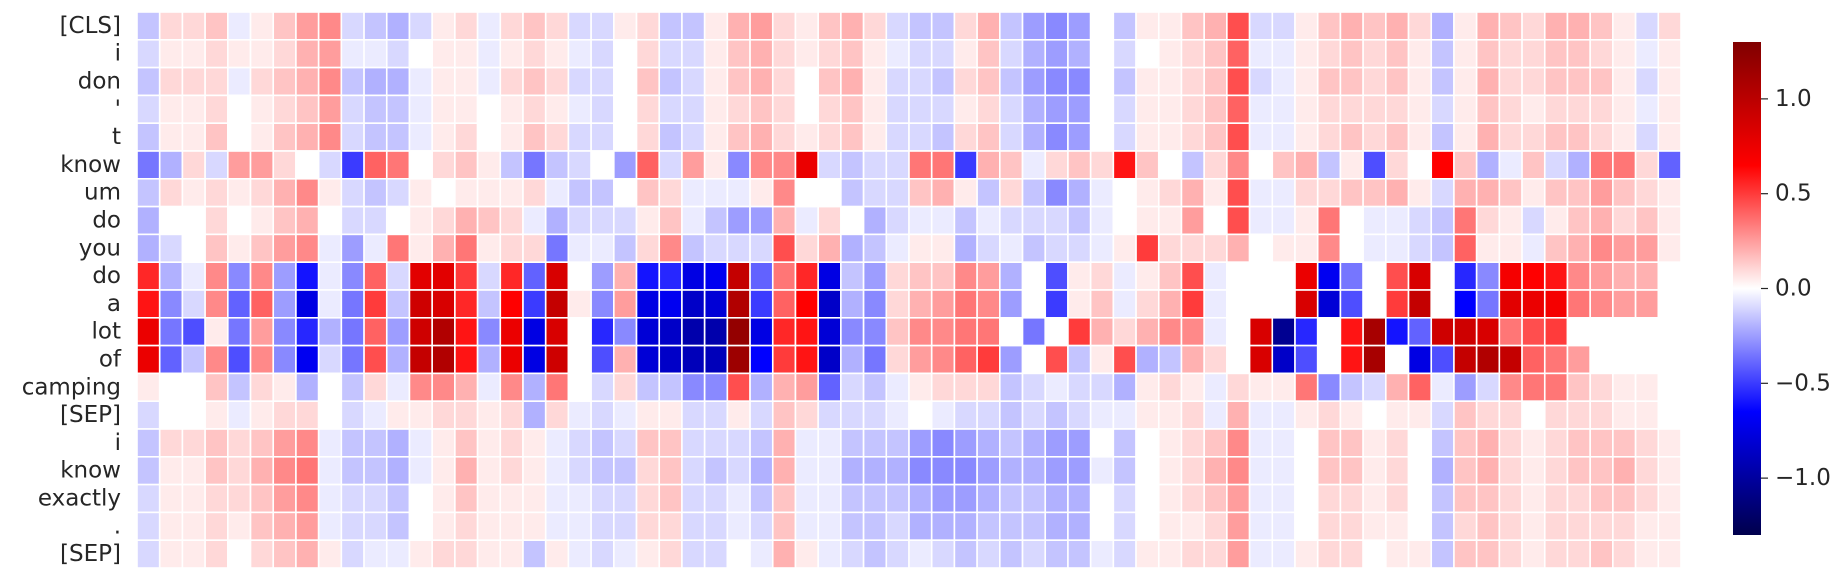  I want to click on colorbar: −1.0 −0.5 0.0 0.5 1.0, so click(1782, 288).